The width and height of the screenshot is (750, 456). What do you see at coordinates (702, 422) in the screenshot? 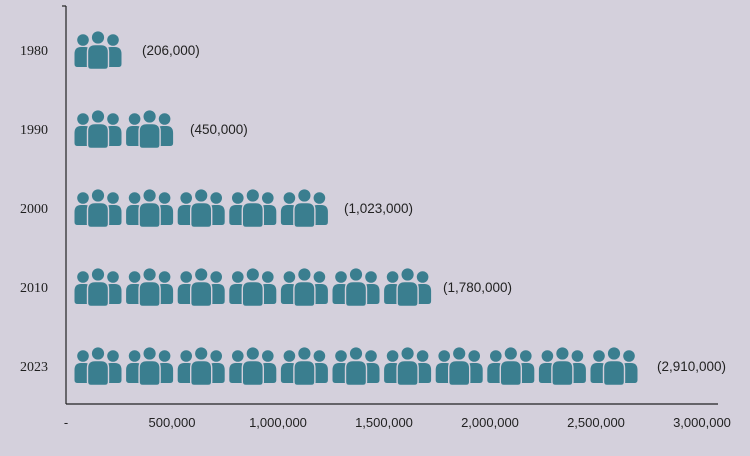
I see `x-tick-label: 3,000,000` at bounding box center [702, 422].